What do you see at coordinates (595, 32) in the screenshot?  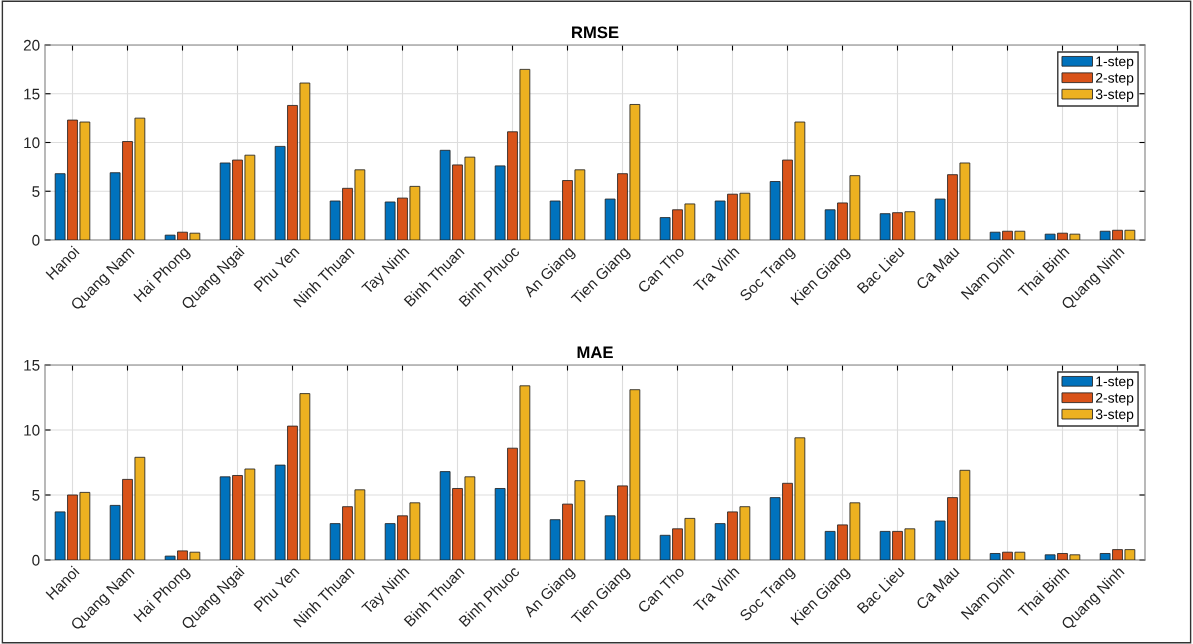 I see `chart-title: RMSE` at bounding box center [595, 32].